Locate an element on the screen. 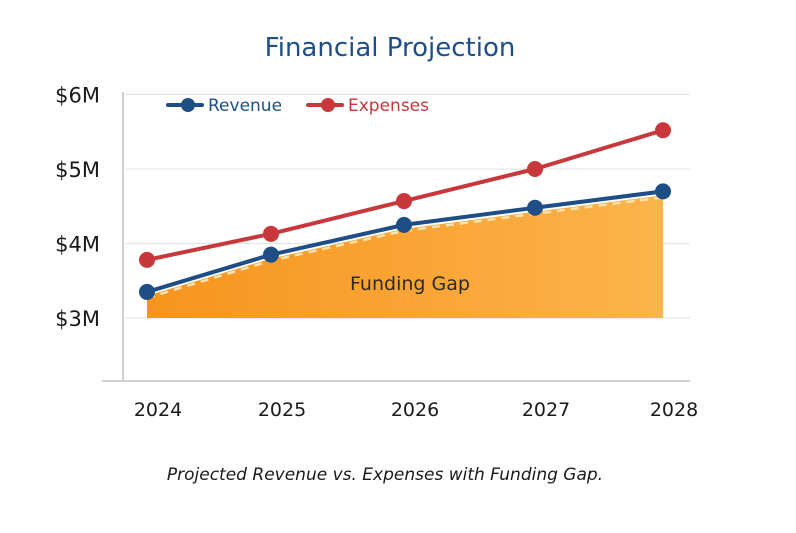 The height and width of the screenshot is (533, 796). expenses-point-2024 is located at coordinates (147, 259).